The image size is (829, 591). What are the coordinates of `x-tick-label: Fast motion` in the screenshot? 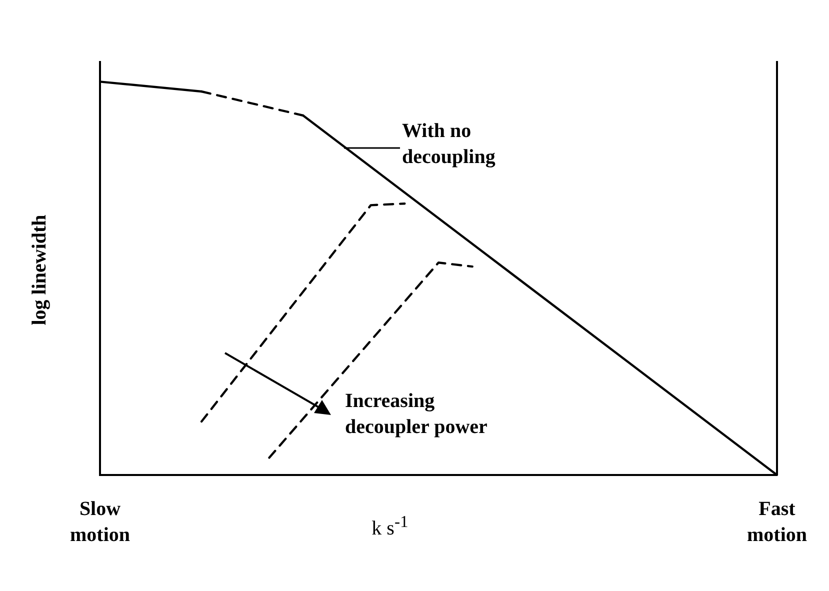 It's located at (777, 522).